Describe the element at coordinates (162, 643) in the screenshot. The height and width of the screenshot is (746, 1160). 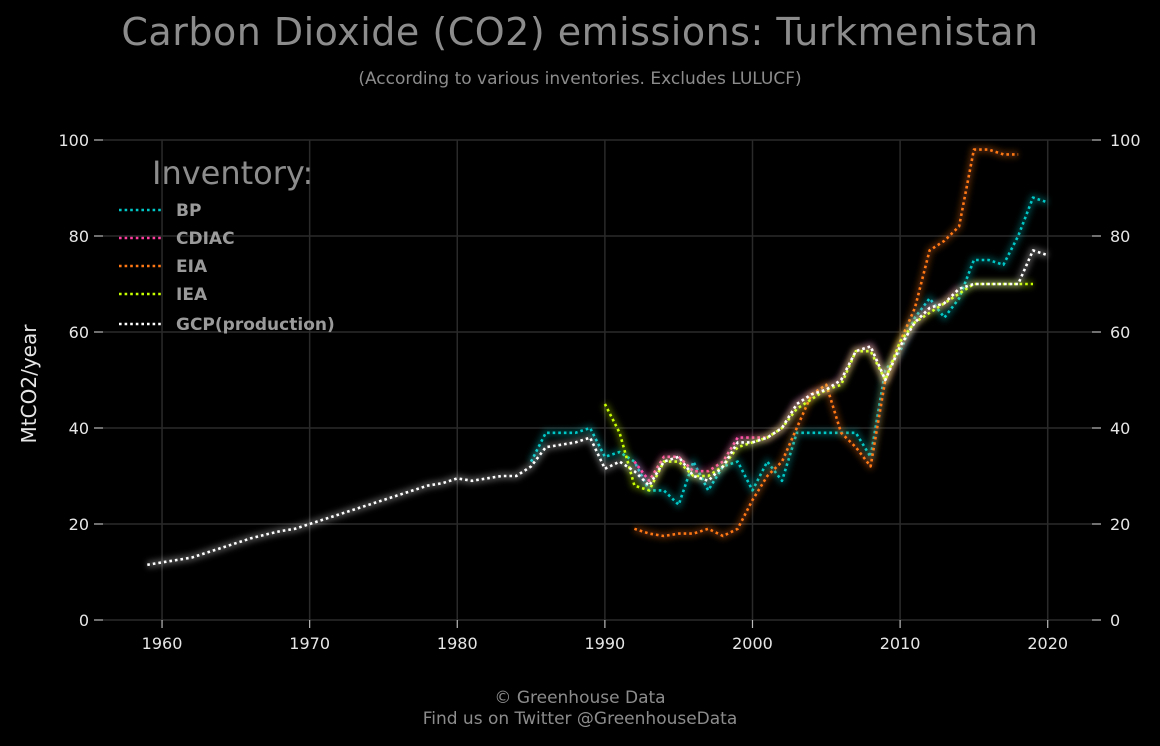
I see `x-tick-label: 1960` at that location.